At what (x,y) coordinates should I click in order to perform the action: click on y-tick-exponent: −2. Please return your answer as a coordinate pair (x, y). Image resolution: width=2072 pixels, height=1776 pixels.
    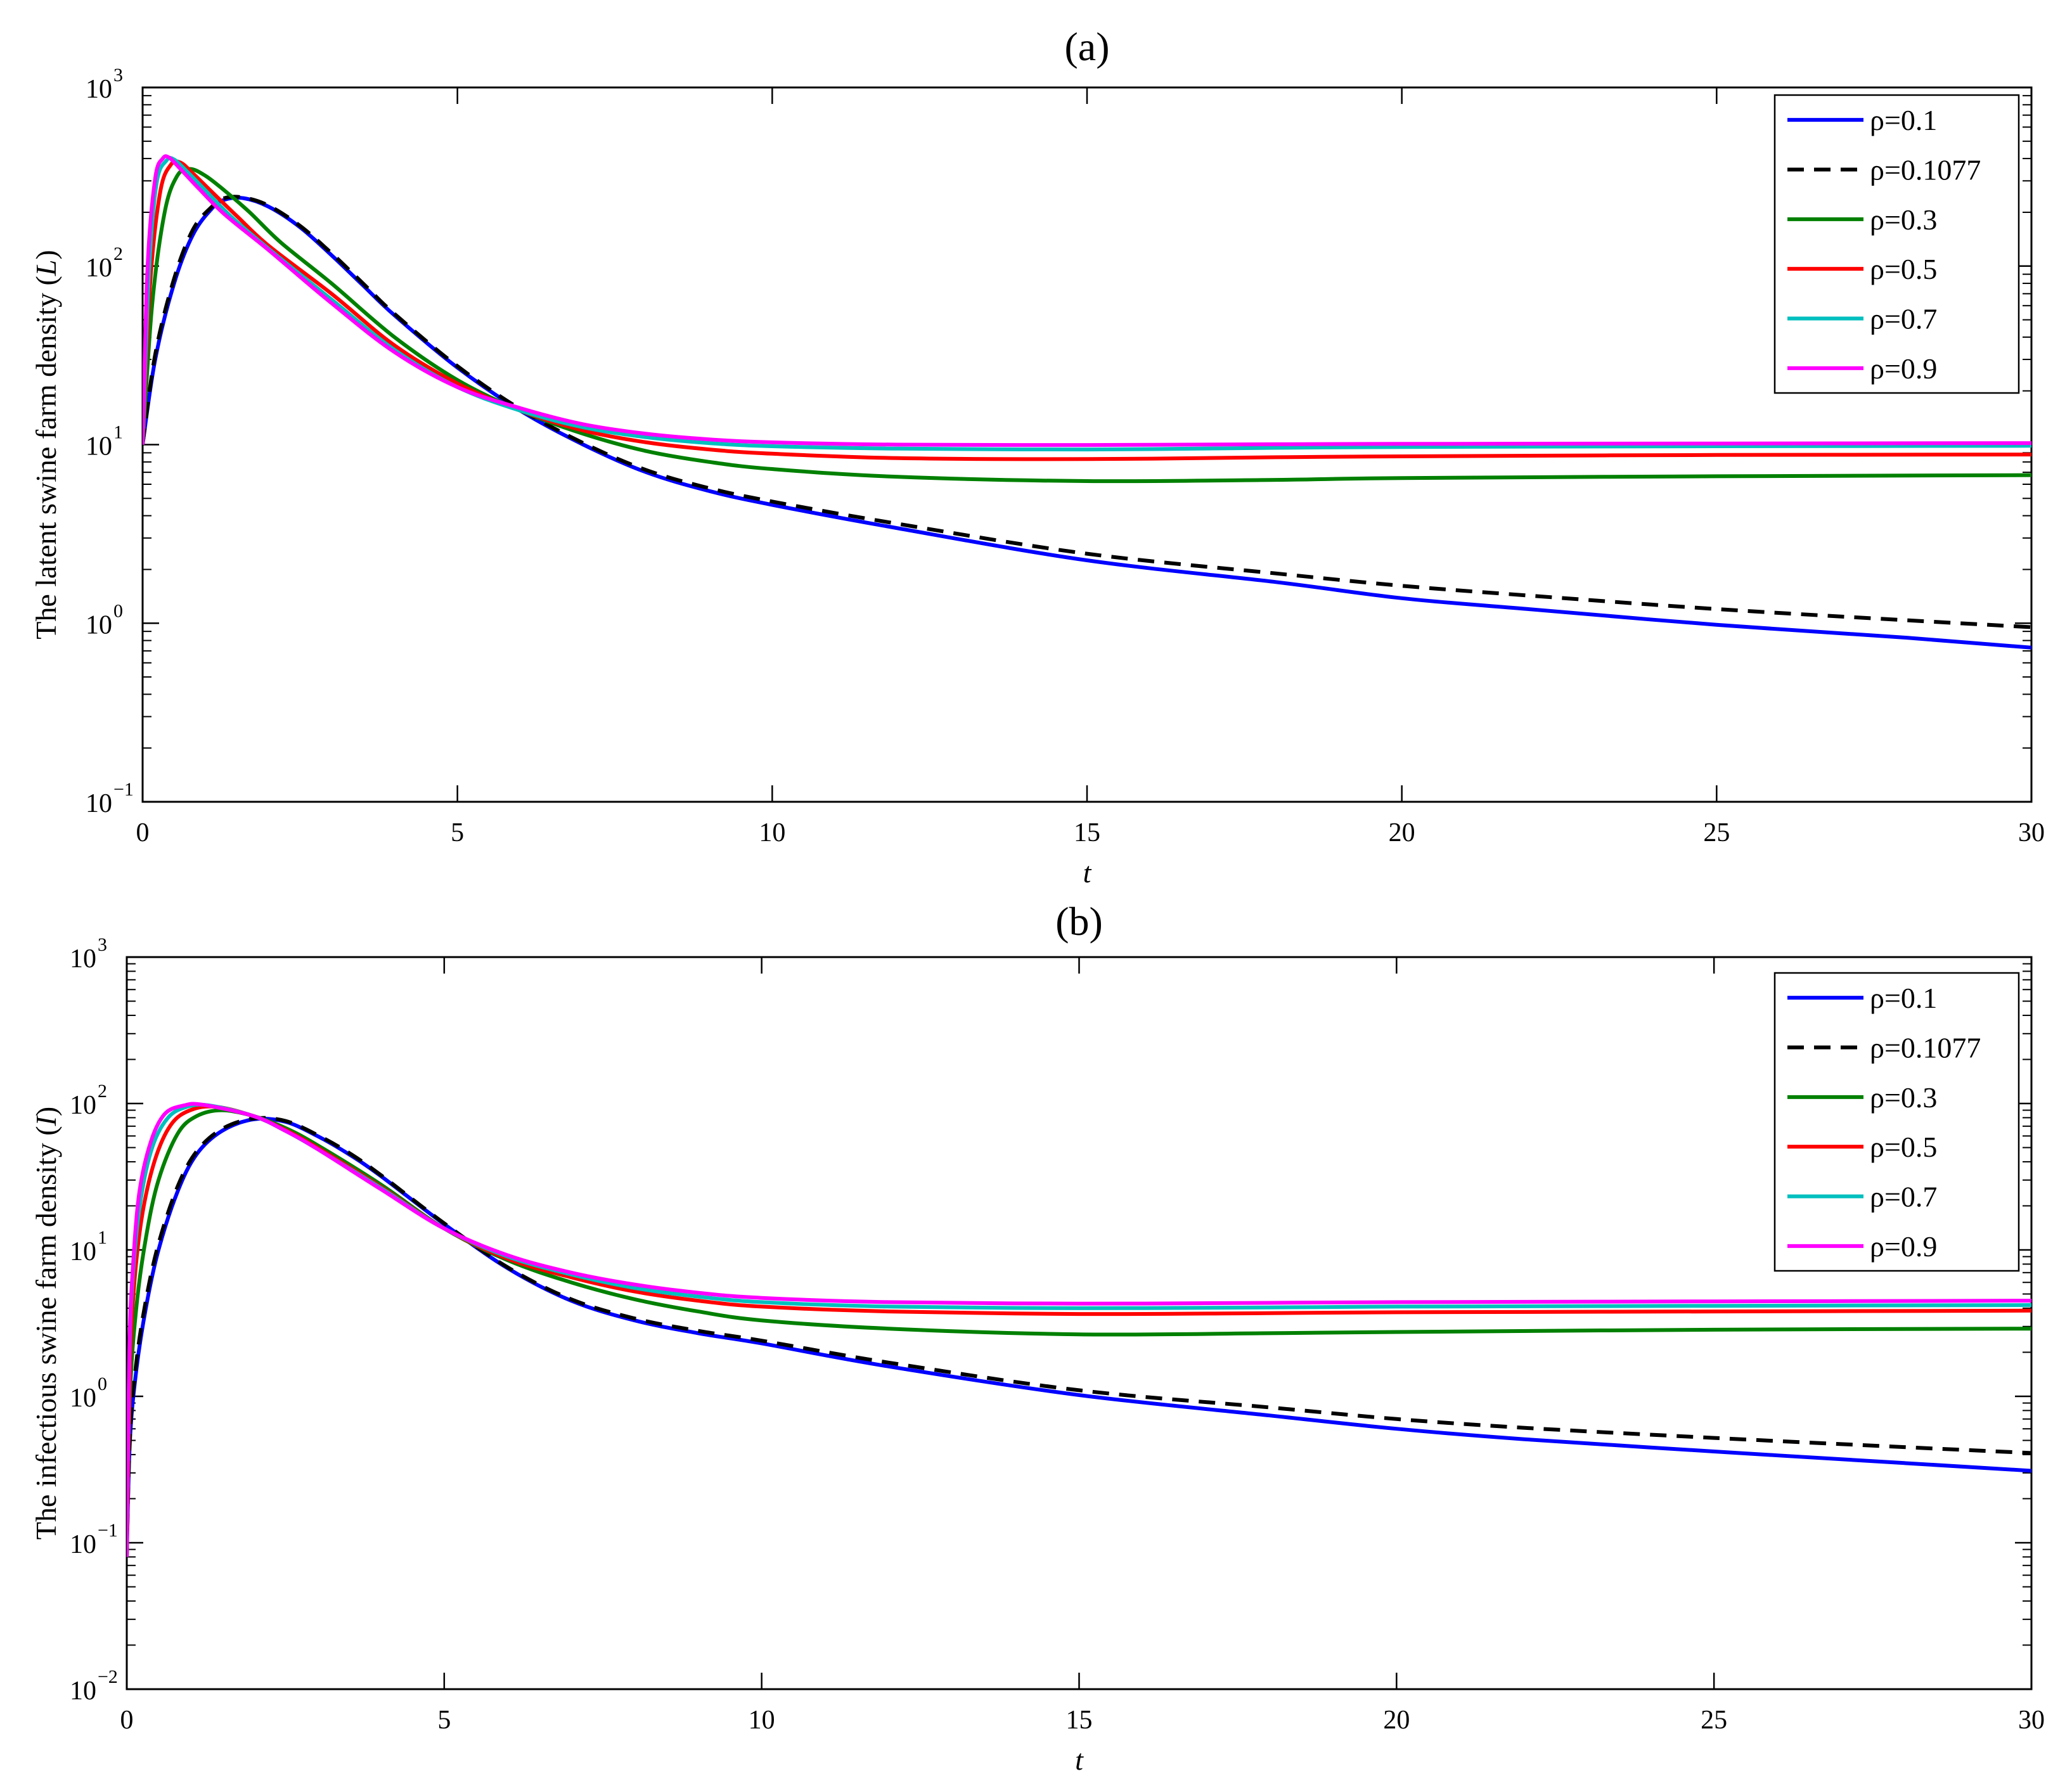
    Looking at the image, I should click on (108, 1676).